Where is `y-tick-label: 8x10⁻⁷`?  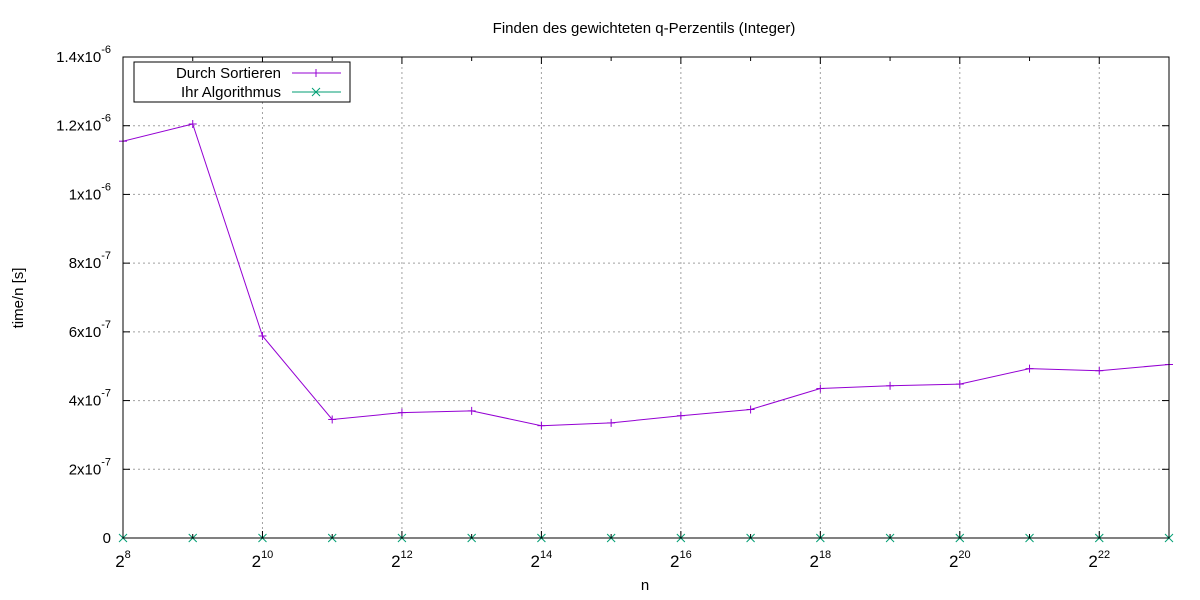 y-tick-label: 8x10⁻⁷ is located at coordinates (90, 261).